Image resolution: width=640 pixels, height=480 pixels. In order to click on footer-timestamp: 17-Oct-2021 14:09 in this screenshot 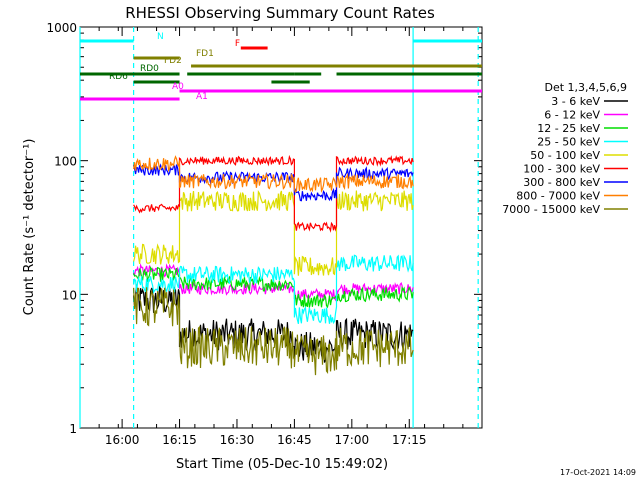, I will do `click(598, 472)`.